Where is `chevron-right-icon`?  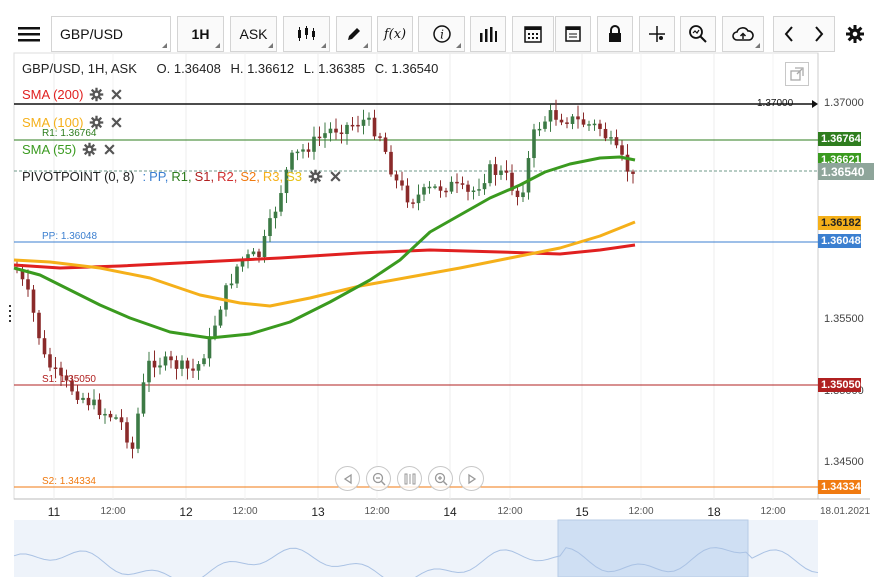 chevron-right-icon is located at coordinates (819, 34).